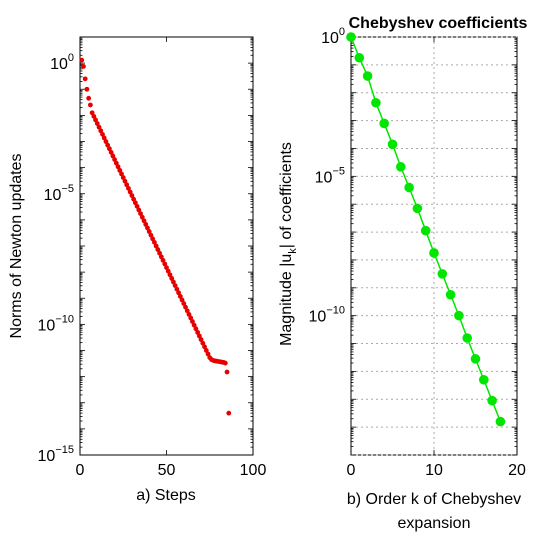 The height and width of the screenshot is (543, 550). I want to click on chart-a-x-tick-label: 100, so click(253, 470).